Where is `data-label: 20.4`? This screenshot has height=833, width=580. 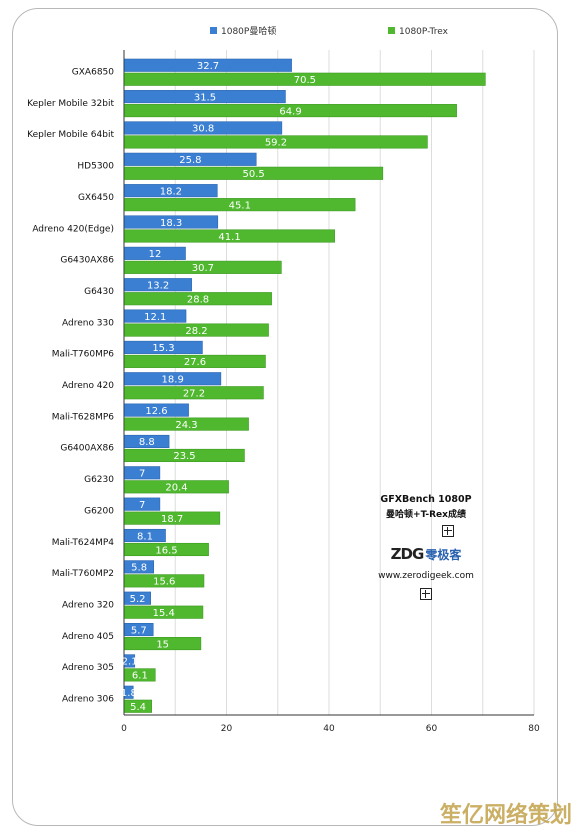
data-label: 20.4 is located at coordinates (176, 488).